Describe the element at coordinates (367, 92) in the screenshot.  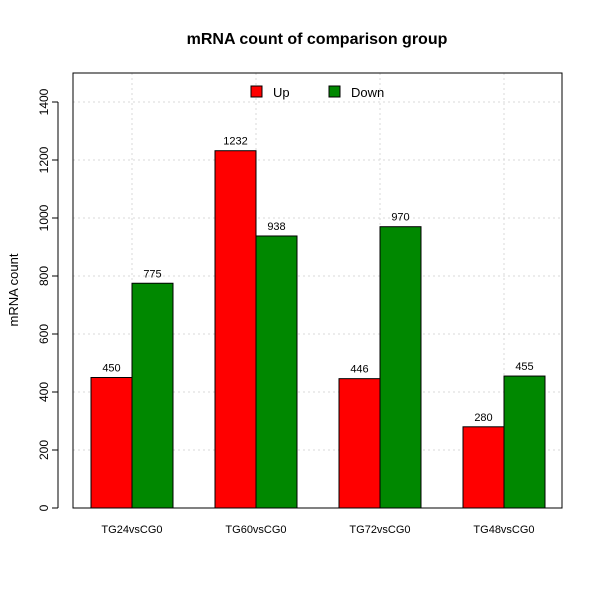
I see `legend-label-down: Down` at that location.